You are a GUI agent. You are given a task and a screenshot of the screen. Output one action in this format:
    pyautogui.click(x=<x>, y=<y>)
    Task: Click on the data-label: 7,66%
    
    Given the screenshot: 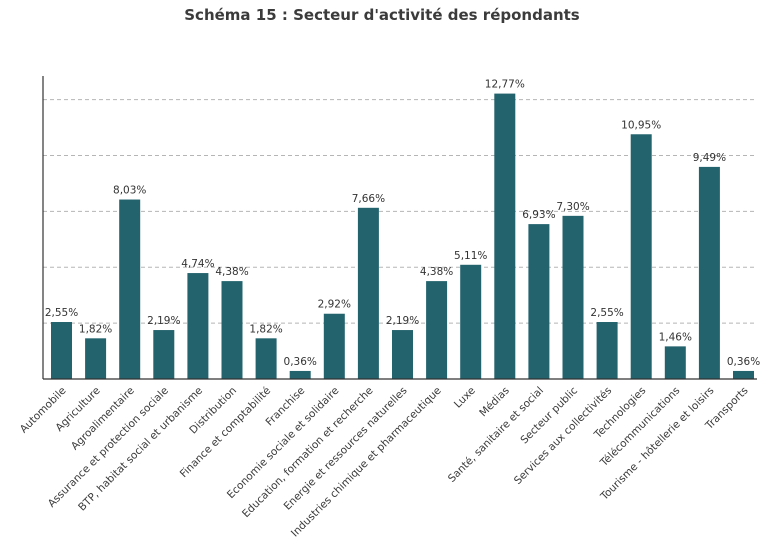 What is the action you would take?
    pyautogui.click(x=368, y=199)
    